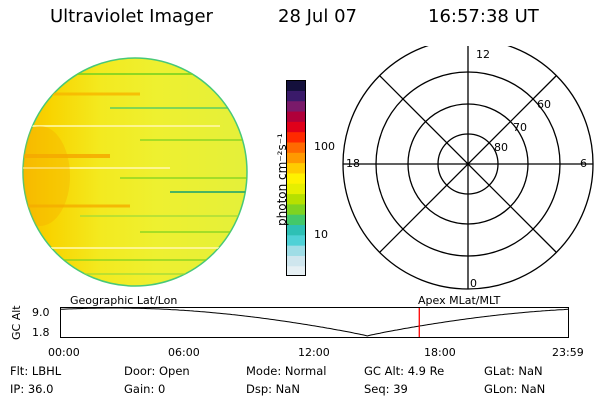  Describe the element at coordinates (459, 300) in the screenshot. I see `timeline-right-label: Apex MLat/MLT` at that location.